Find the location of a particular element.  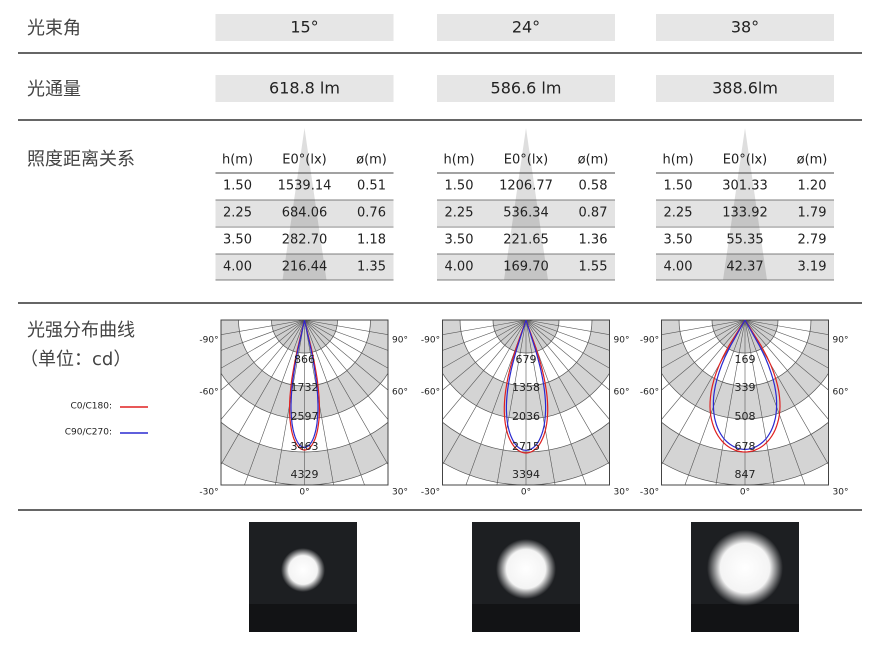

ring-label: 866 is located at coordinates (304, 359).